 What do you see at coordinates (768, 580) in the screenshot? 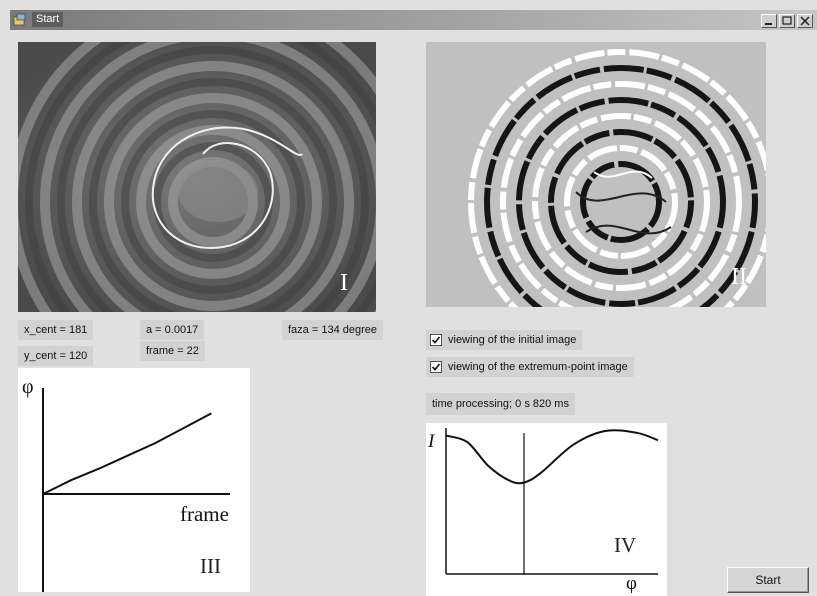
I see `start-button: Start` at bounding box center [768, 580].